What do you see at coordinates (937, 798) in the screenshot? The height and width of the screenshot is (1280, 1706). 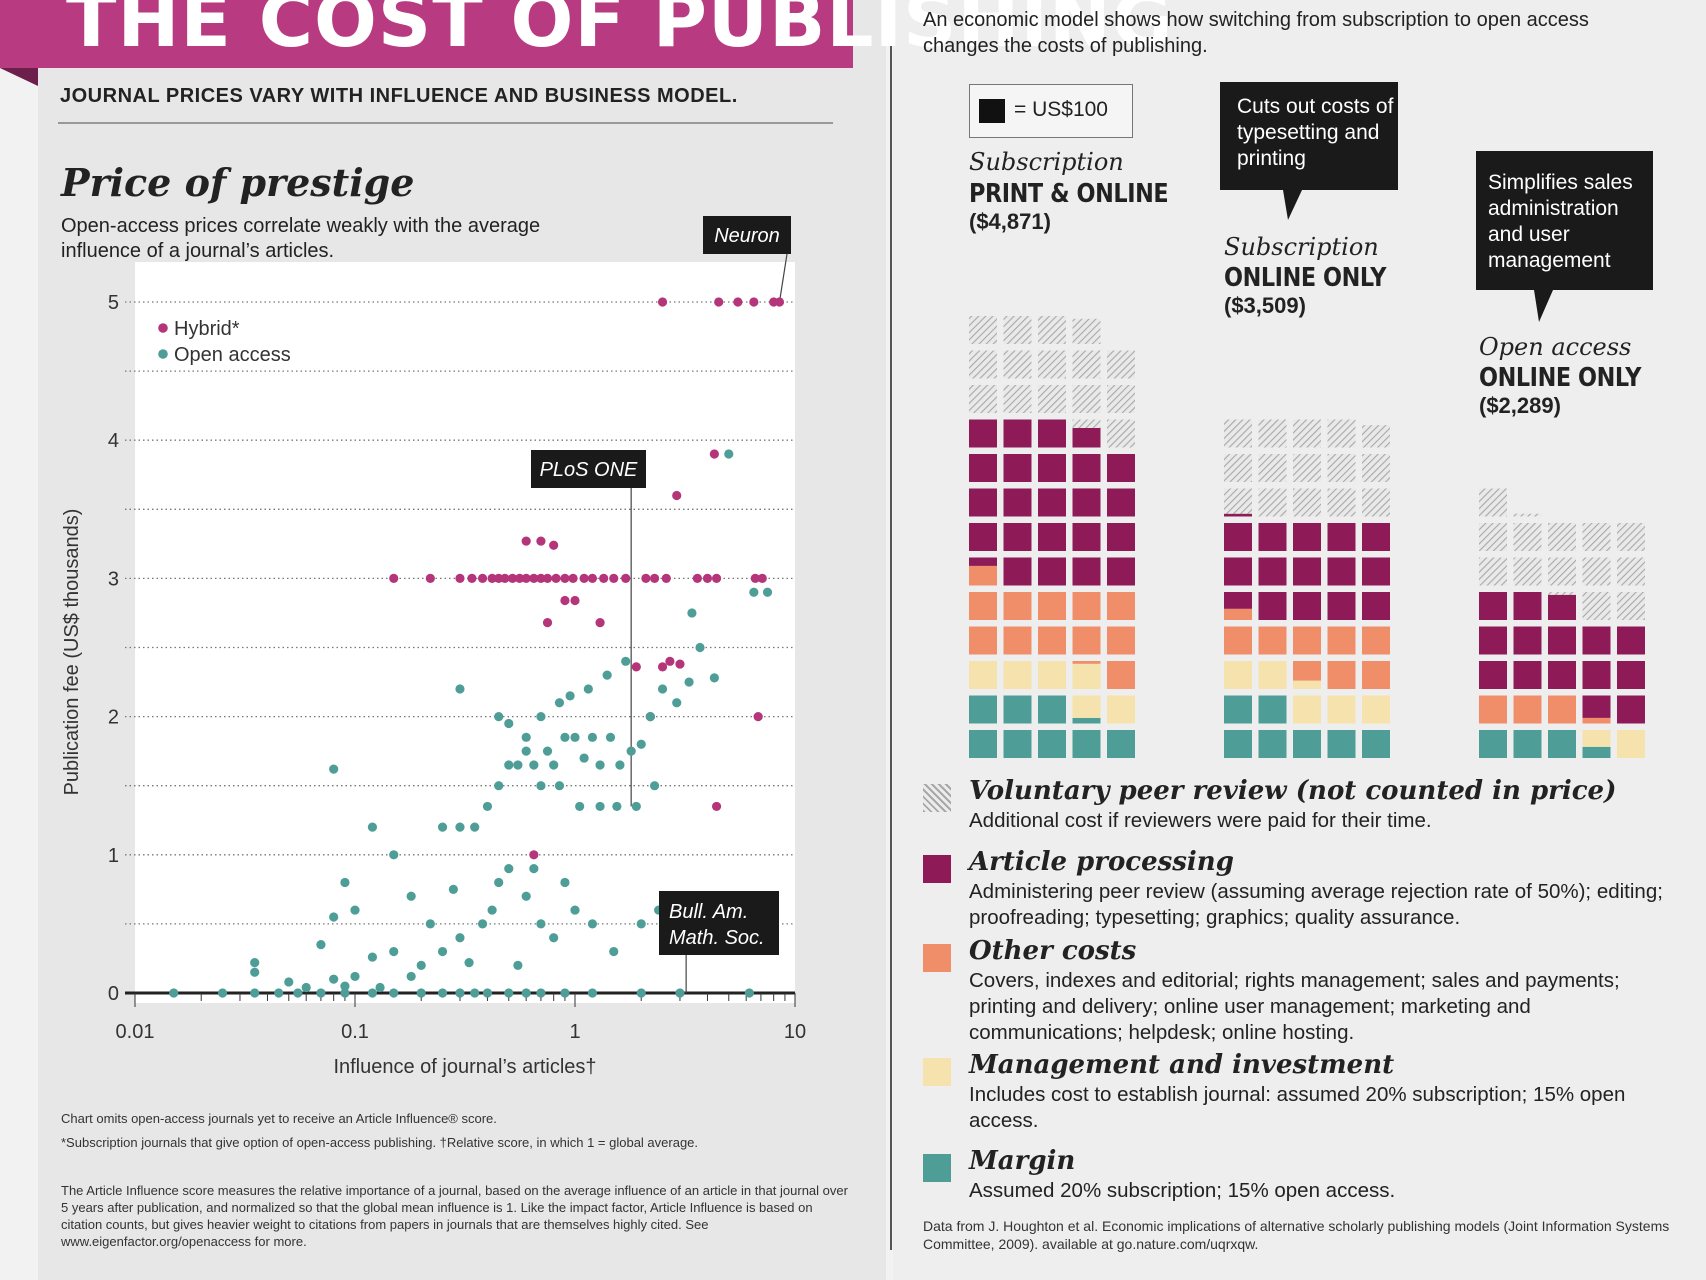 I see `legend-swatch-peer` at bounding box center [937, 798].